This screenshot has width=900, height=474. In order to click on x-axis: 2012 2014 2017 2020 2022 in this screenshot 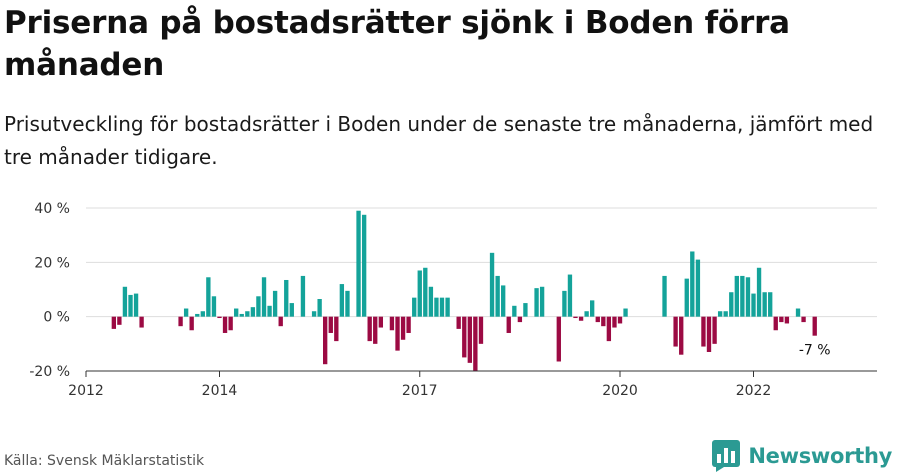, I will do `click(472, 384)`.